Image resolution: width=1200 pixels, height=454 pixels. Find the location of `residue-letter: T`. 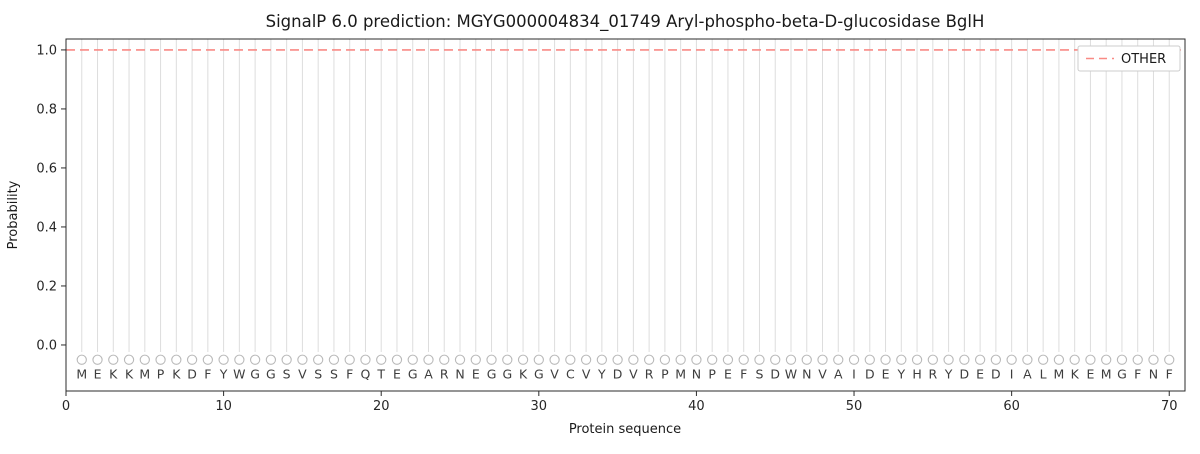

residue-letter: T is located at coordinates (380, 373).